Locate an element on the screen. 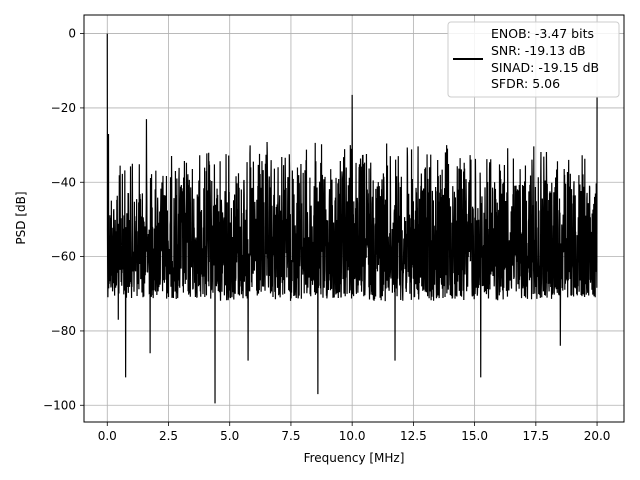  x-tick-label: 12.5 is located at coordinates (413, 436).